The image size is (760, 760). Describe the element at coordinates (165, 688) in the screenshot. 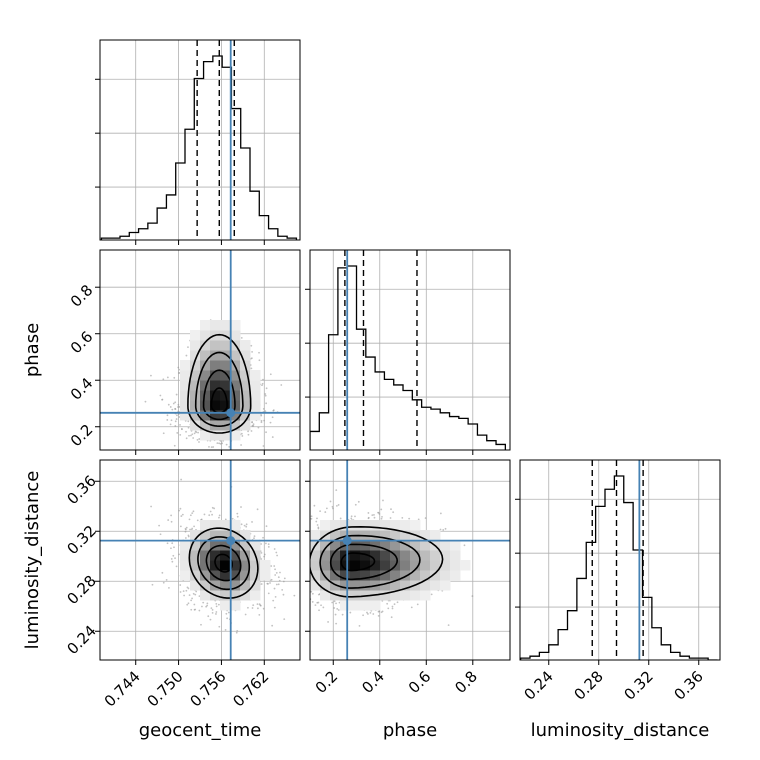

I see `x-tick-label: 0.750` at that location.